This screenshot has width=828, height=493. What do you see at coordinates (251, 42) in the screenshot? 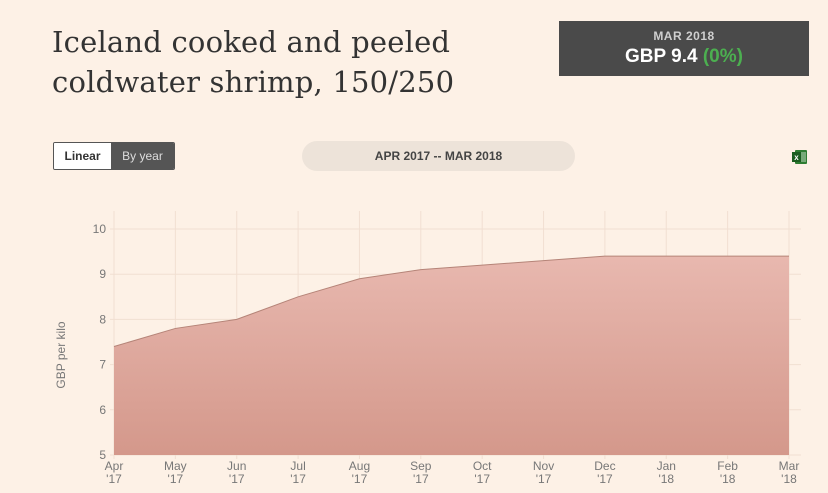
I see `title-line-1: Iceland cooked and peeled` at bounding box center [251, 42].